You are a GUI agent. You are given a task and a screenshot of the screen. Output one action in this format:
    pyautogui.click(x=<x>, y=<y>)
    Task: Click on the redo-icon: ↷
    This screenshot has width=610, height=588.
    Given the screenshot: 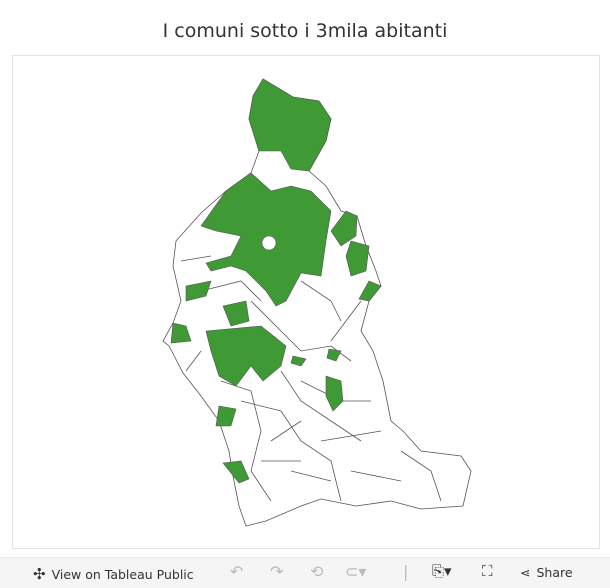 What is the action you would take?
    pyautogui.click(x=277, y=571)
    